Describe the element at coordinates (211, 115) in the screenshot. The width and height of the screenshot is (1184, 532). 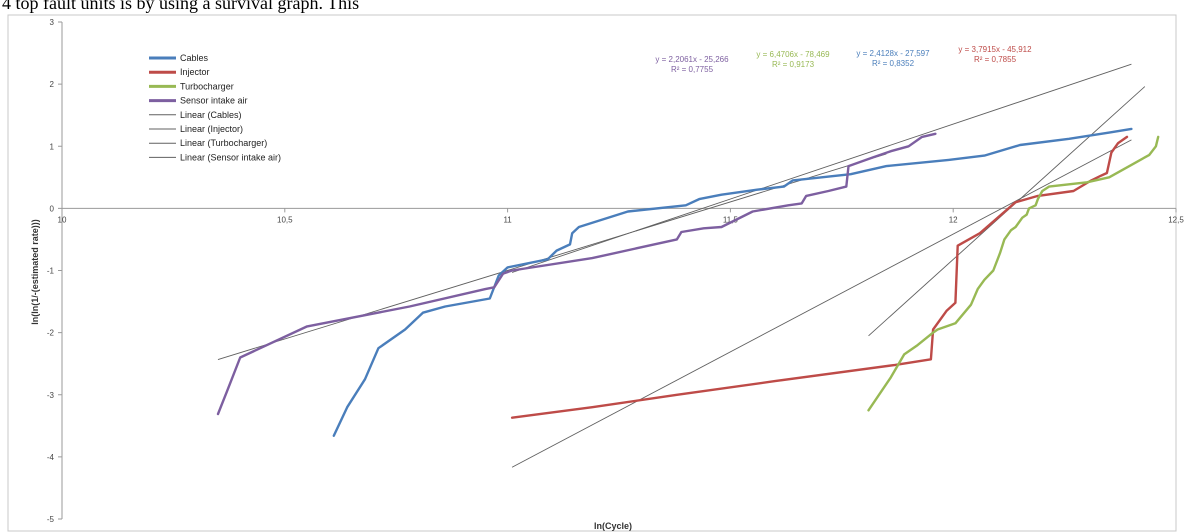
I see `legend-entry: Linear (Cables)` at that location.